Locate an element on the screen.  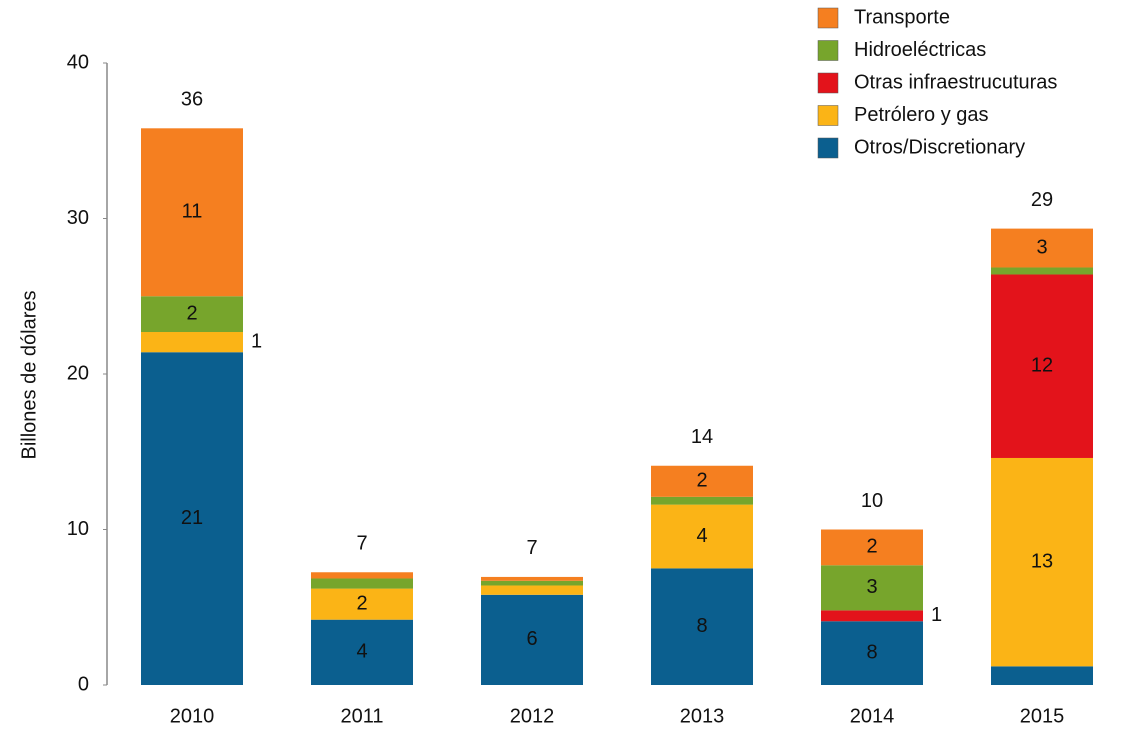
y-tick-label: 10 is located at coordinates (78, 529).